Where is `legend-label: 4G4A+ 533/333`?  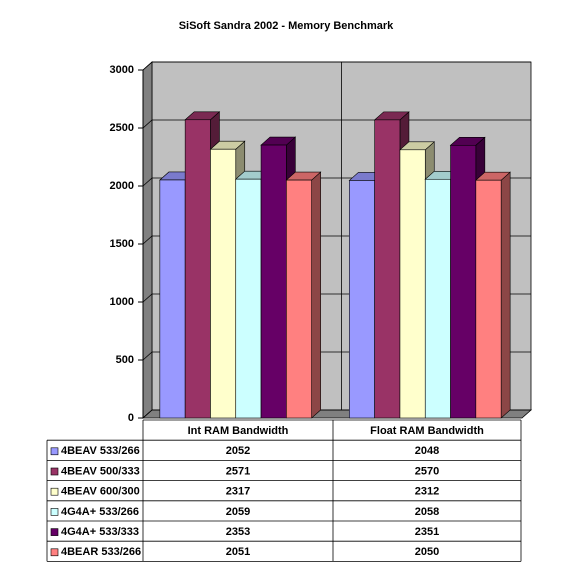 legend-label: 4G4A+ 533/333 is located at coordinates (100, 532).